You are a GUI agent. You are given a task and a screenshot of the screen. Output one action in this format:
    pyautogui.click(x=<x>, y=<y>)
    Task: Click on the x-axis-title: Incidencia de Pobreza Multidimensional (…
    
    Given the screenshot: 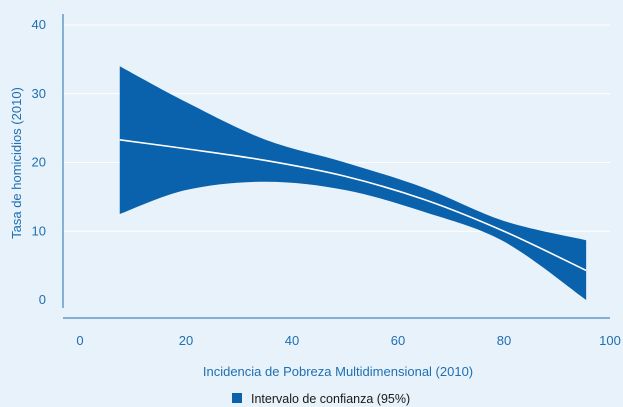 What is the action you would take?
    pyautogui.click(x=338, y=371)
    